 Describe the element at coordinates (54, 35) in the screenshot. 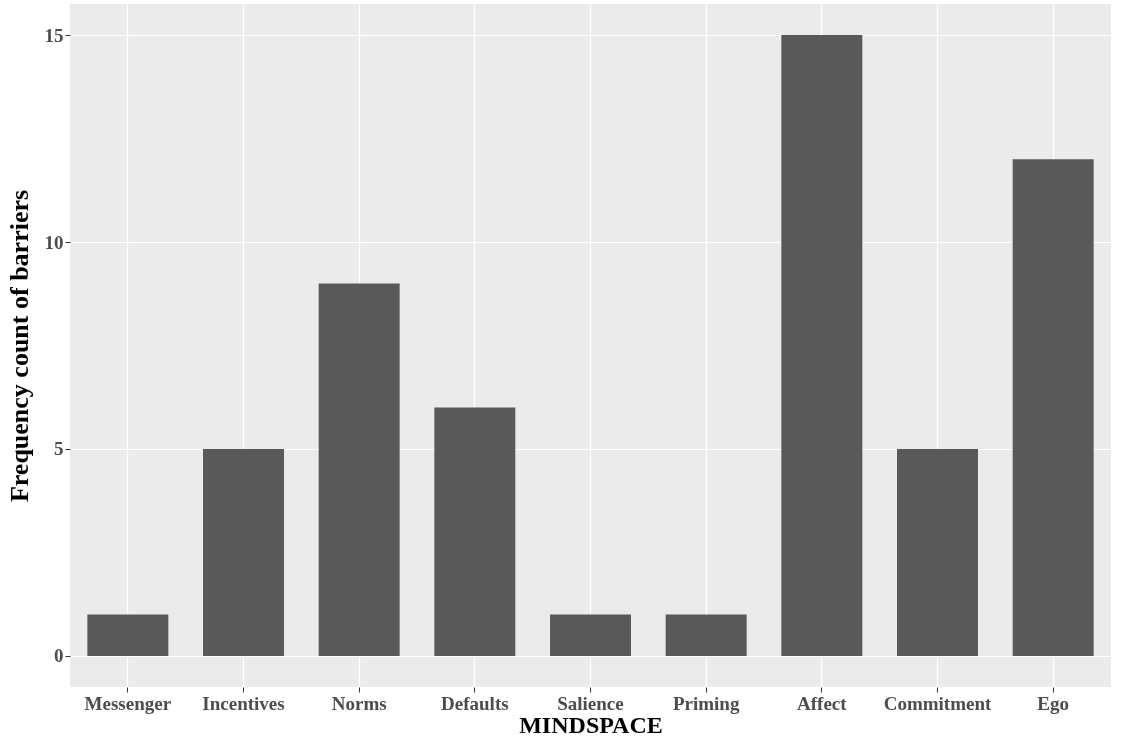

I see `y-tick-label: 15` at that location.